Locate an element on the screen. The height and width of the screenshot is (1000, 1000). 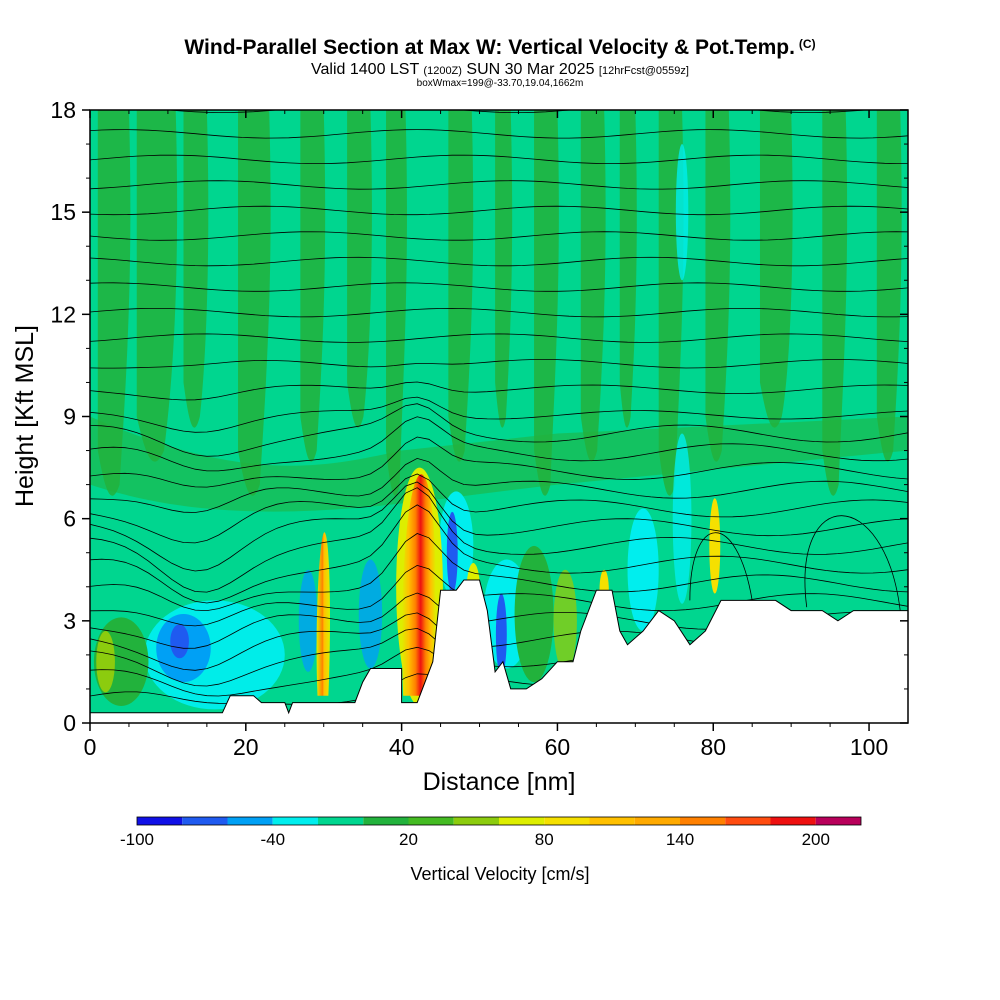
colorbar-tick-label: -40 is located at coordinates (272, 839).